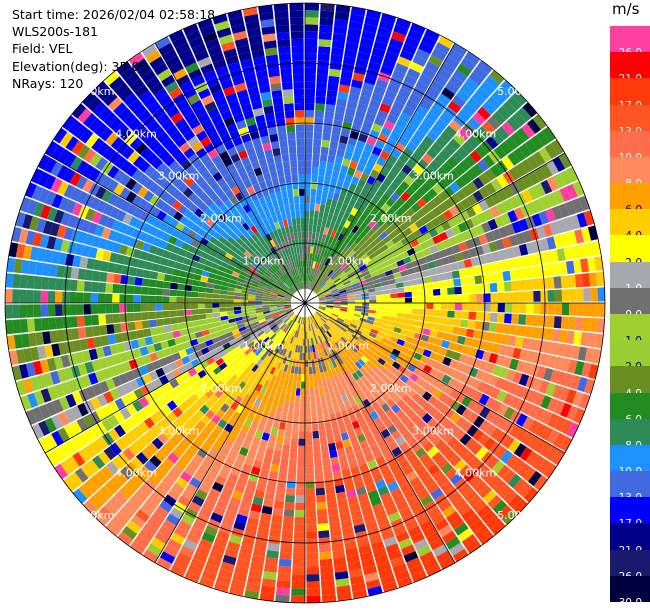  I want to click on colorbar-unit: m/s, so click(626, 9).